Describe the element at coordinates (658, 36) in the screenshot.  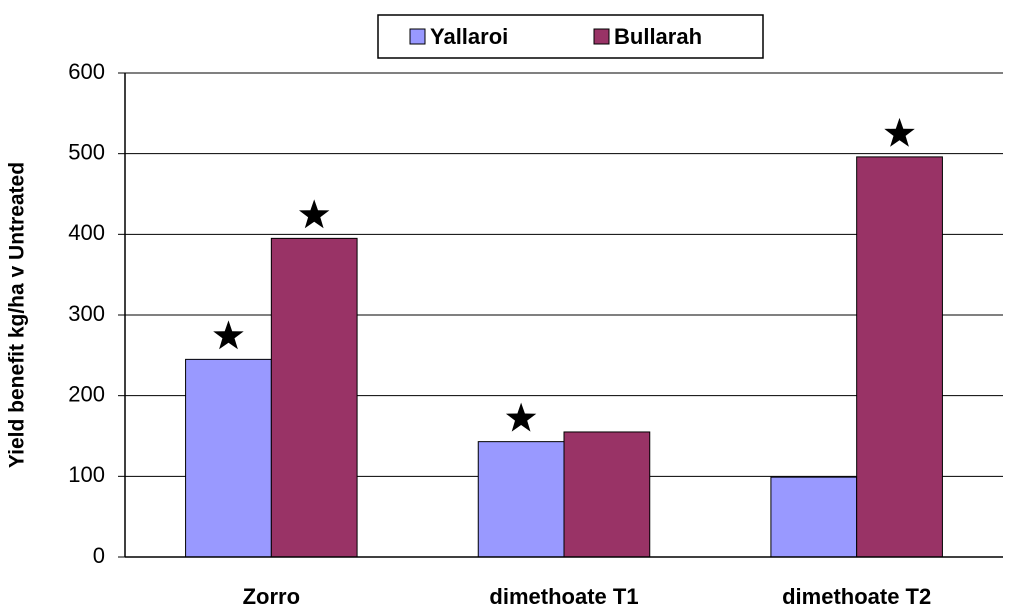
I see `legend-label: Bullarah` at that location.